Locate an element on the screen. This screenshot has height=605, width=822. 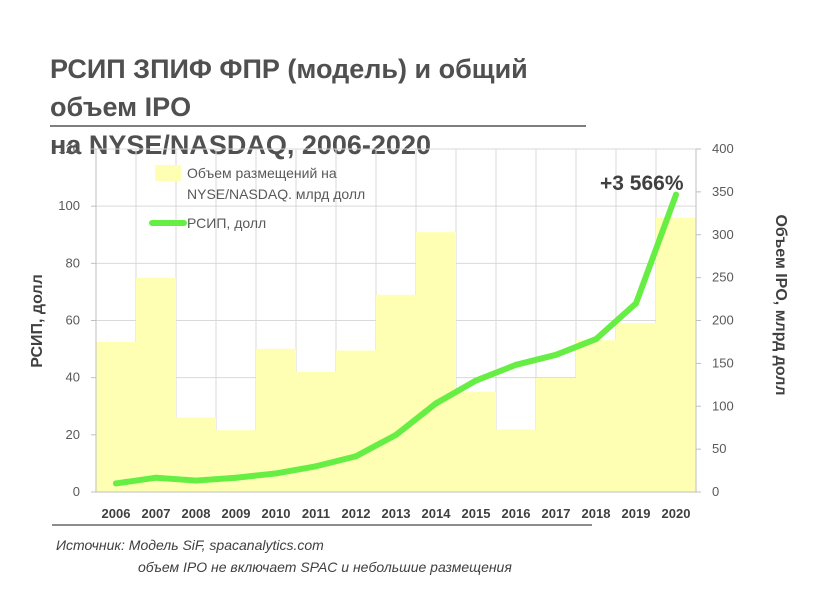
rsip-point-2017 is located at coordinates (556, 354).